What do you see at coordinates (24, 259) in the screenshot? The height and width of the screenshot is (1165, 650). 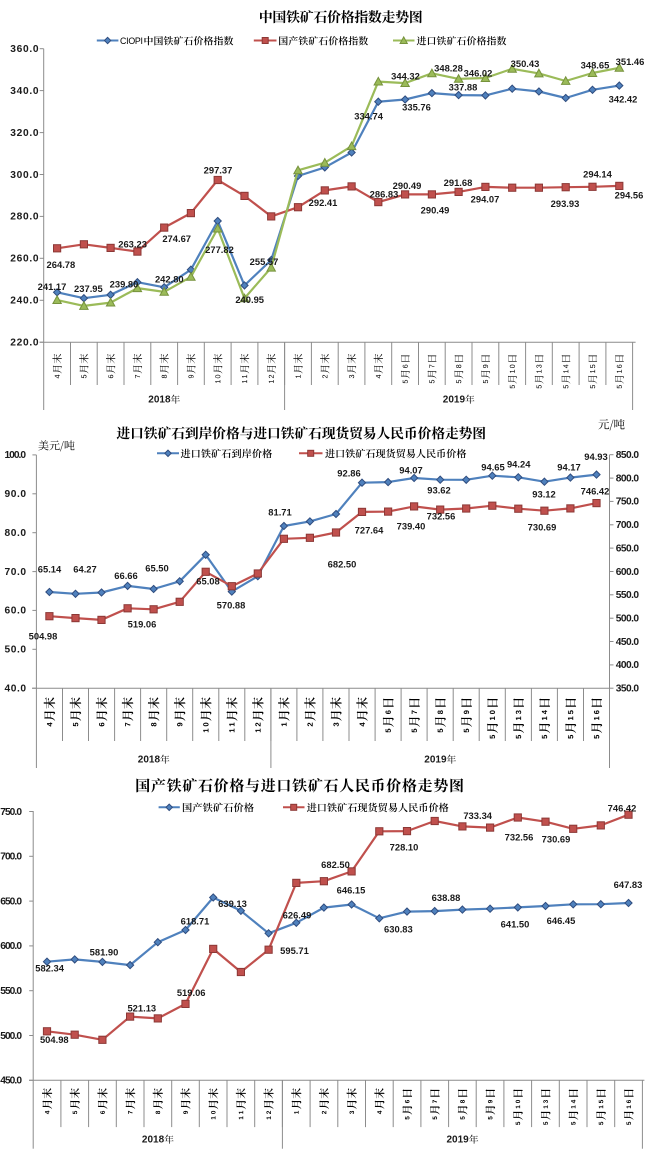 I see `svg-text: 260.0` at bounding box center [24, 259].